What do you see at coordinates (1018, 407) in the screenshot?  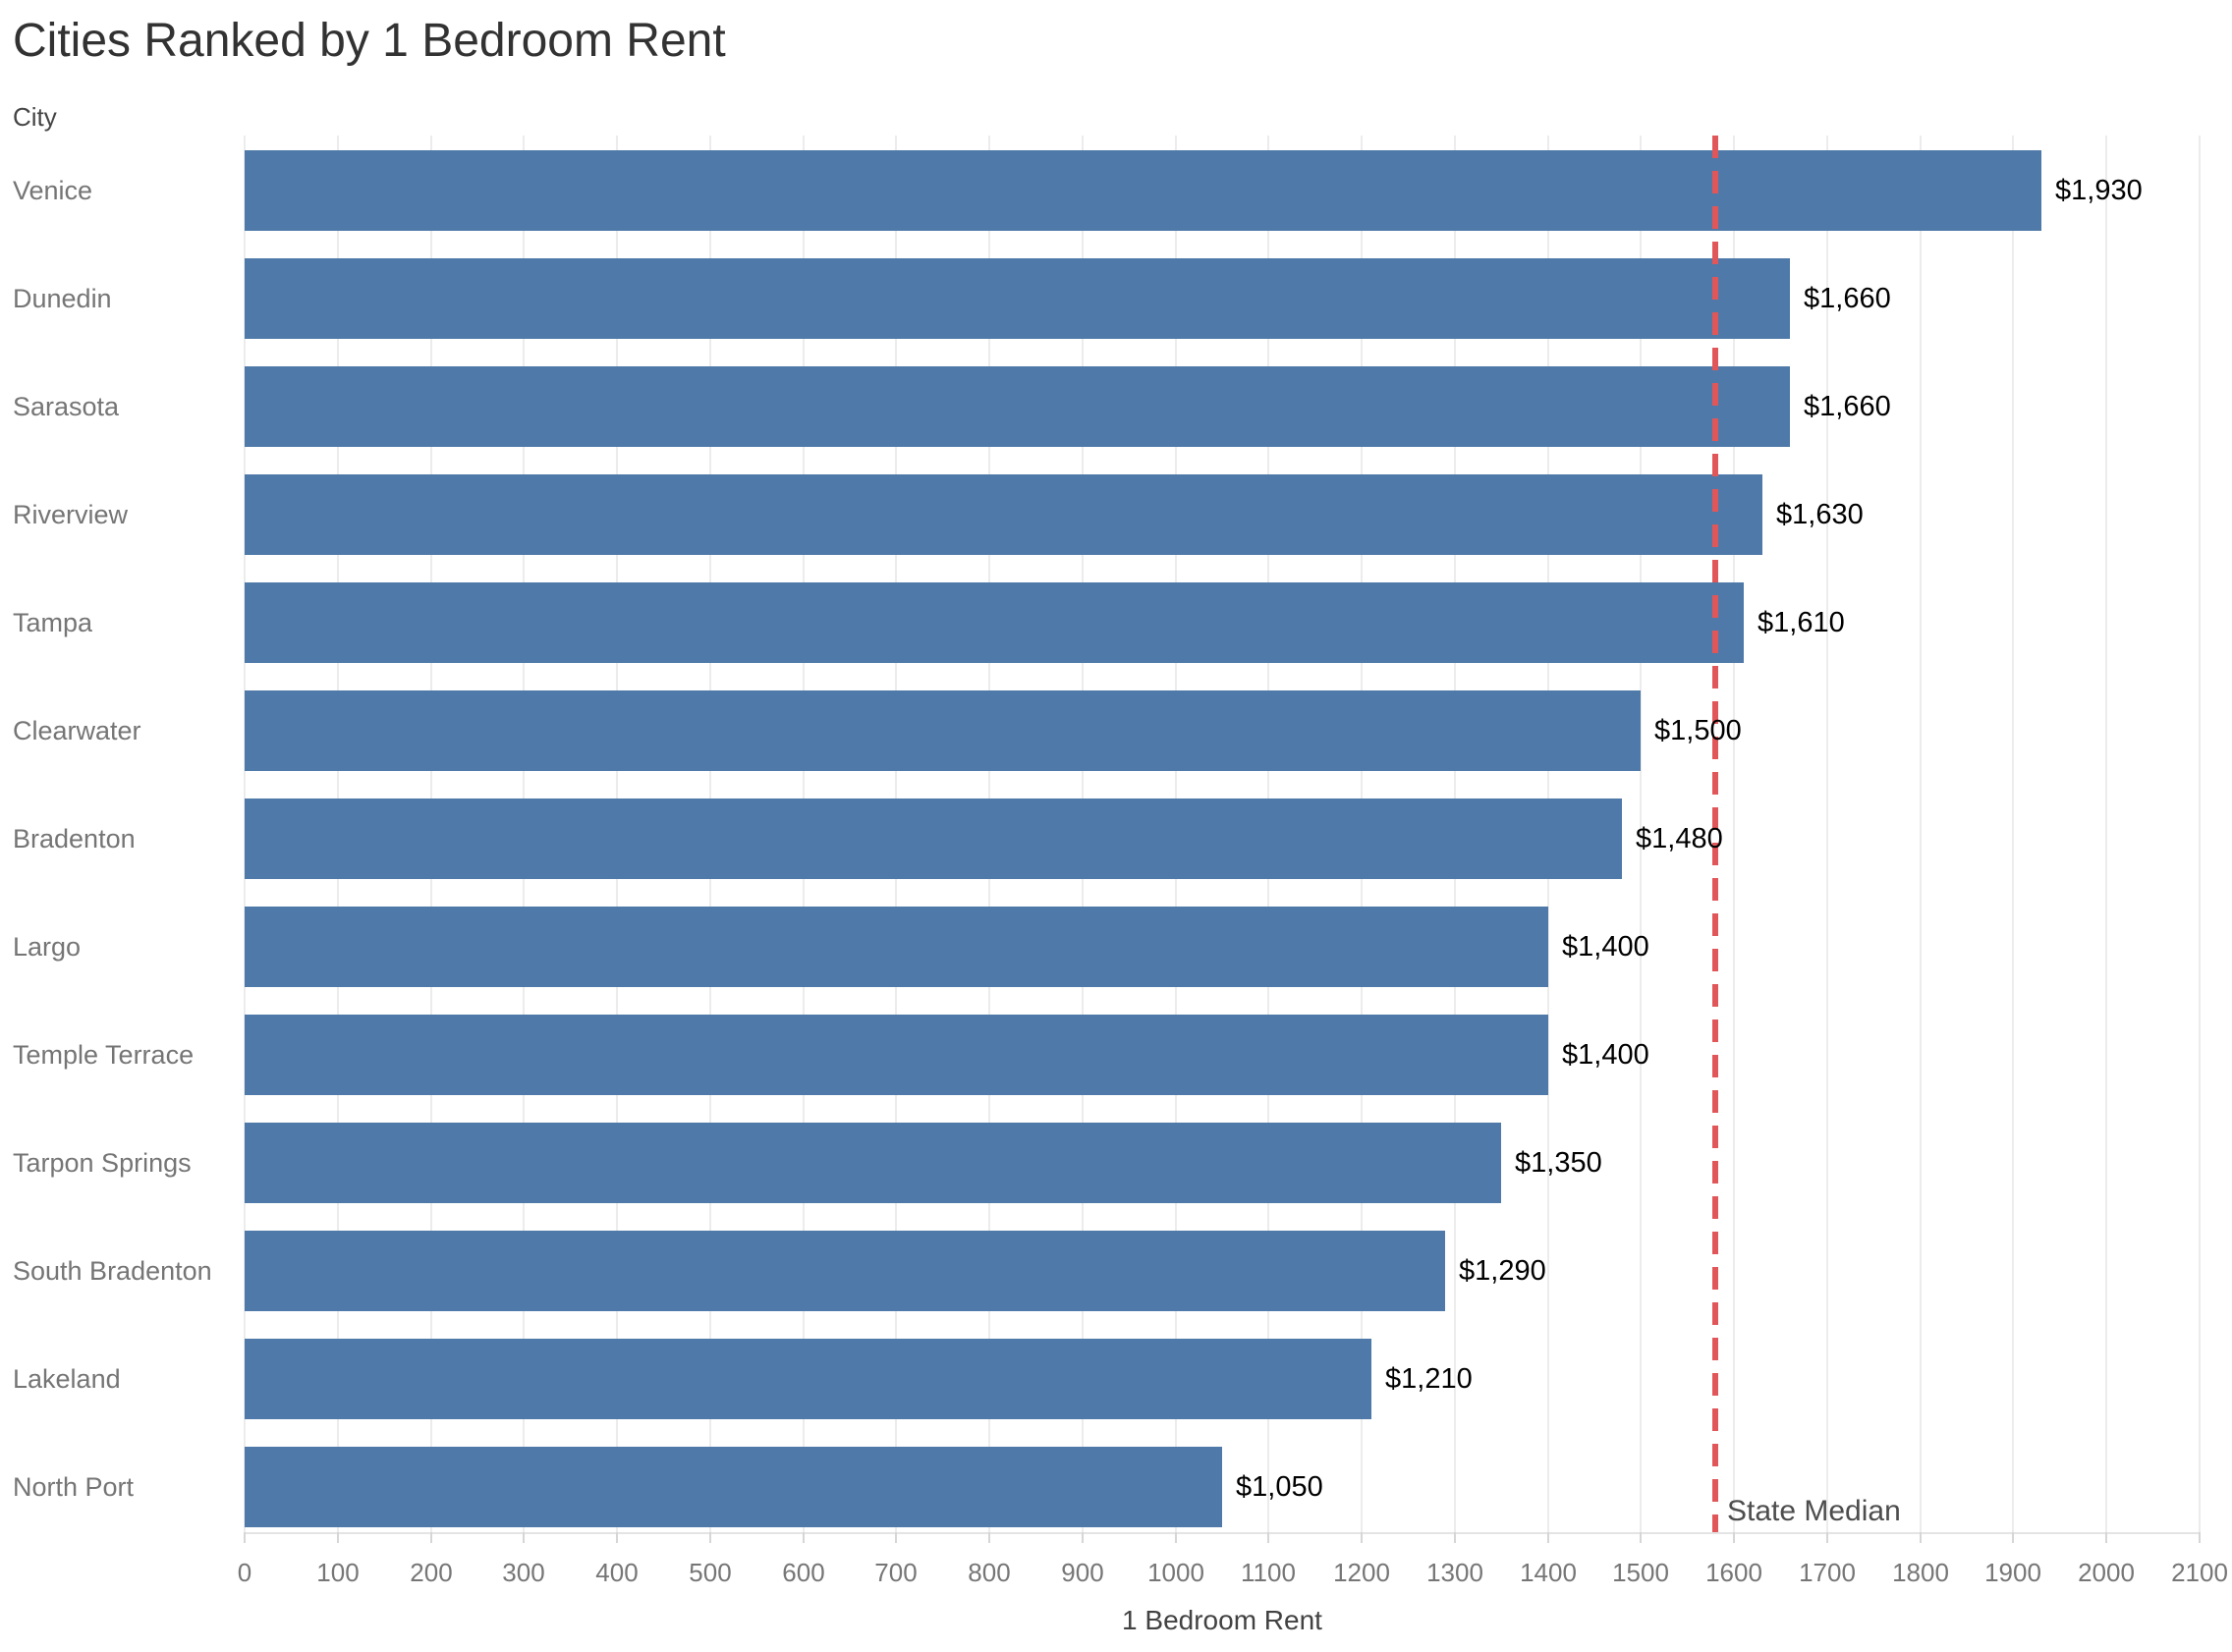 I see `bar-sarasota` at bounding box center [1018, 407].